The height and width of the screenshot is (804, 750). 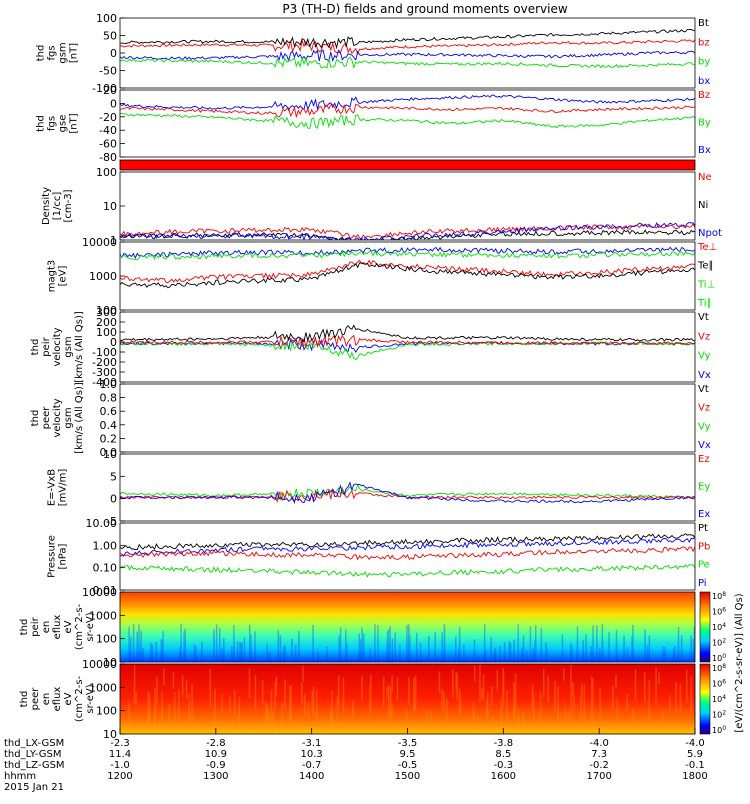 I want to click on y-axis-label: peir, so click(x=35, y=626).